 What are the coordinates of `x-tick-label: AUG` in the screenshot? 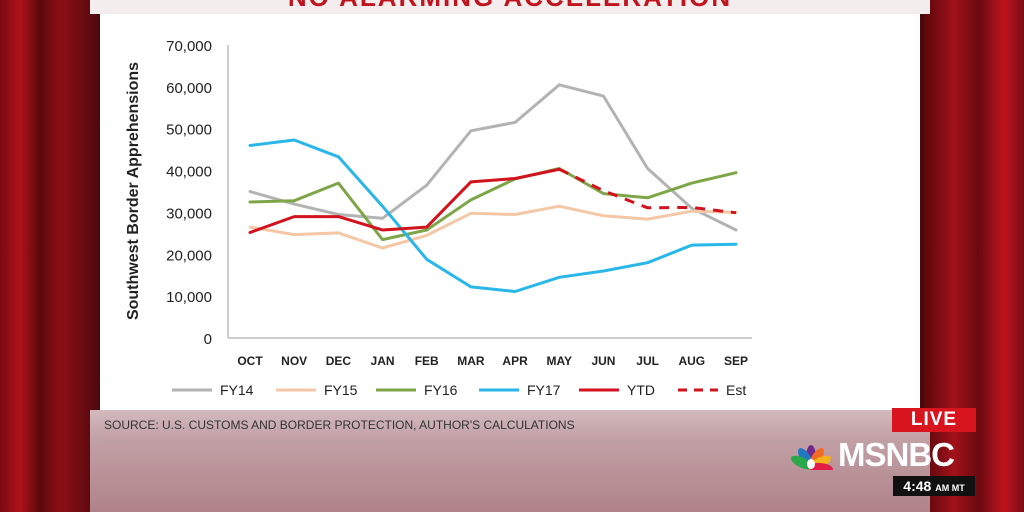 It's located at (691, 361).